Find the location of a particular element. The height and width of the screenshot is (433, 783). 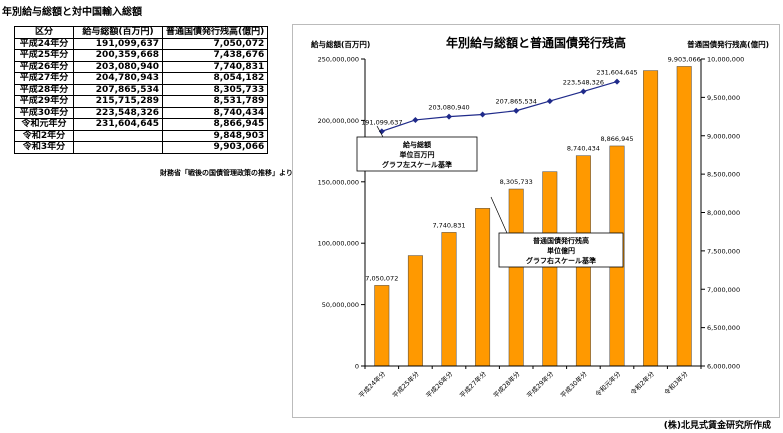

table-row: 平成28年分 207,865,534 8,305,733 is located at coordinates (141, 89).